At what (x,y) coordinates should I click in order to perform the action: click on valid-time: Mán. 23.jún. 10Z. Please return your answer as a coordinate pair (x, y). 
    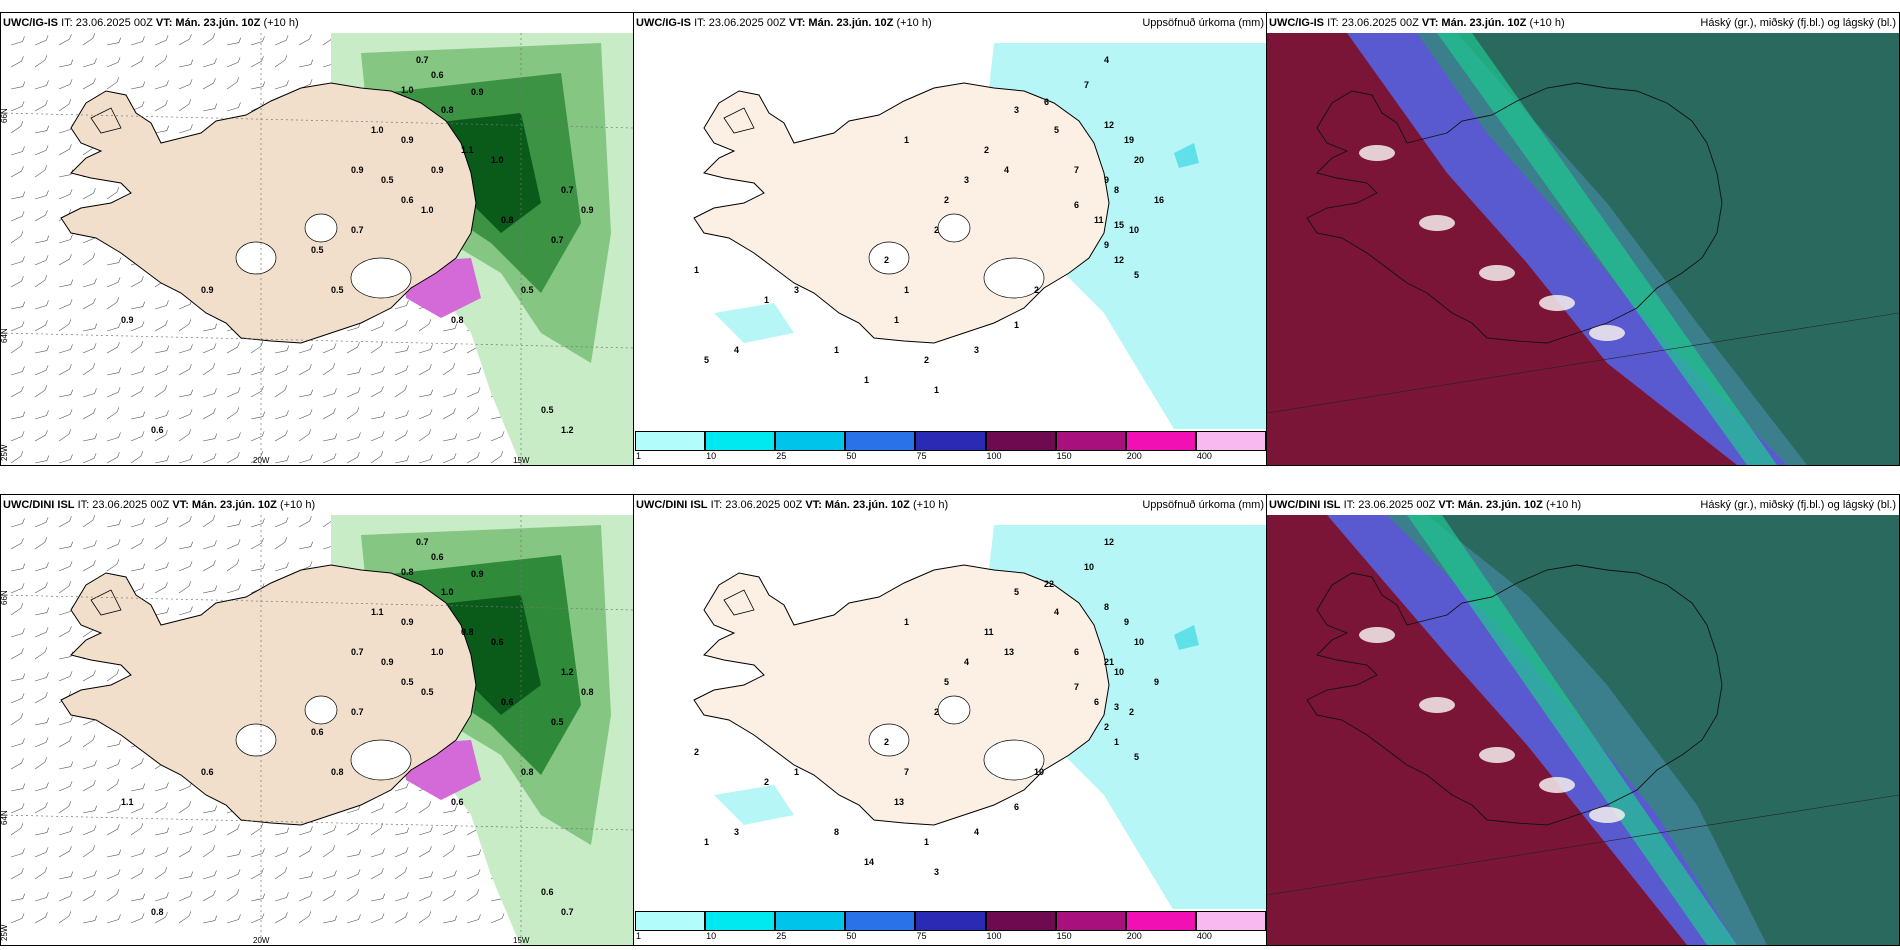
    Looking at the image, I should click on (1500, 505).